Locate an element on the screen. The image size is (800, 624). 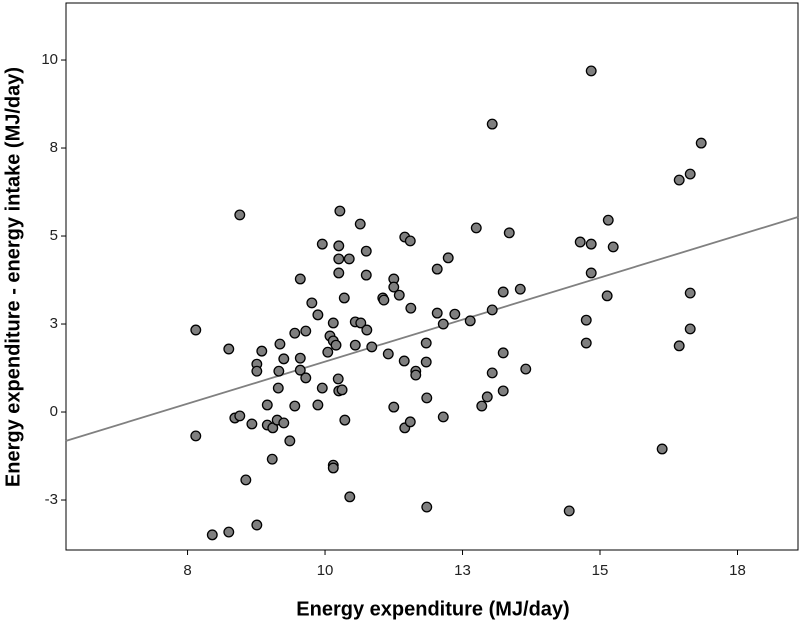
y-tick-label: 10 is located at coordinates (49, 59).